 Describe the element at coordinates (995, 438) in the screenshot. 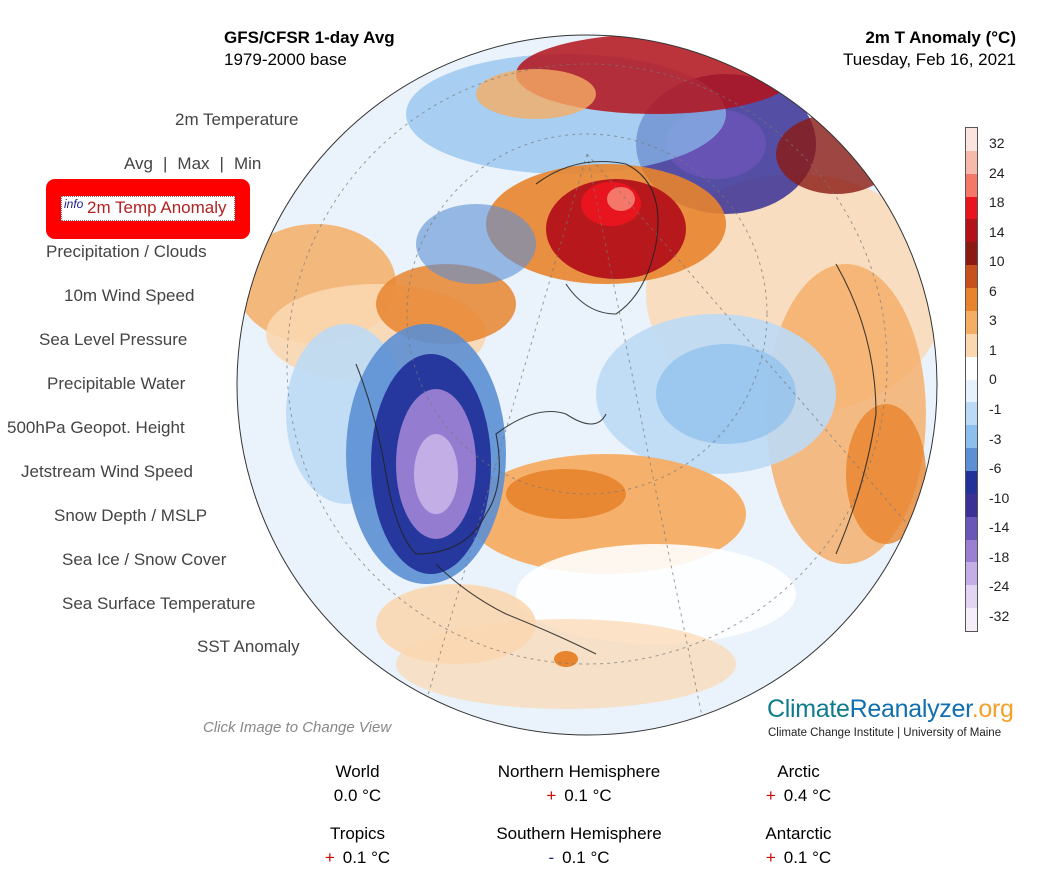

I see `colorbar-tick-label: -3` at that location.